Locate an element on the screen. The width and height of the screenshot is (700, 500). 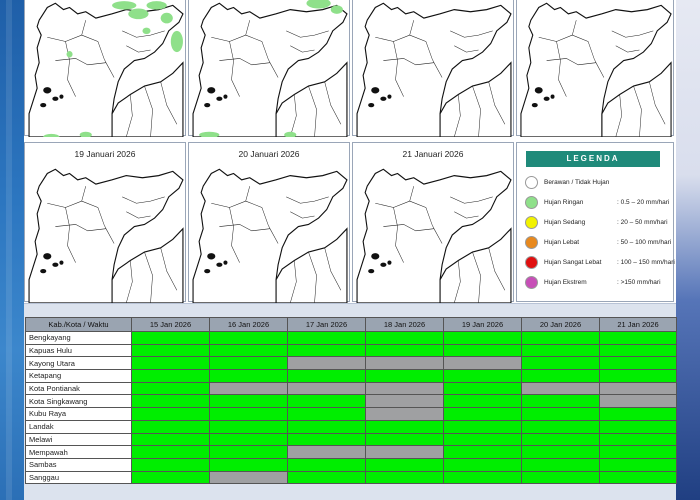
legend-range: : 20 – 50 mm/hari is located at coordinates (642, 222).